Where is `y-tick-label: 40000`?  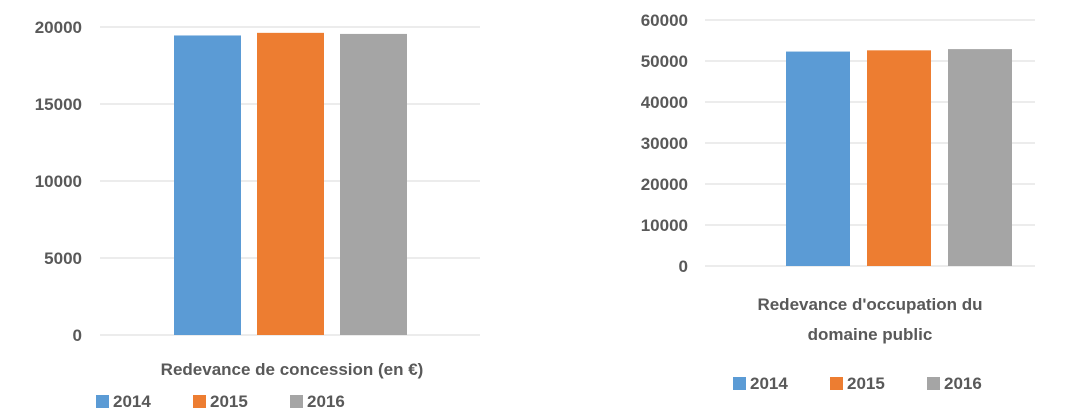
y-tick-label: 40000 is located at coordinates (664, 102).